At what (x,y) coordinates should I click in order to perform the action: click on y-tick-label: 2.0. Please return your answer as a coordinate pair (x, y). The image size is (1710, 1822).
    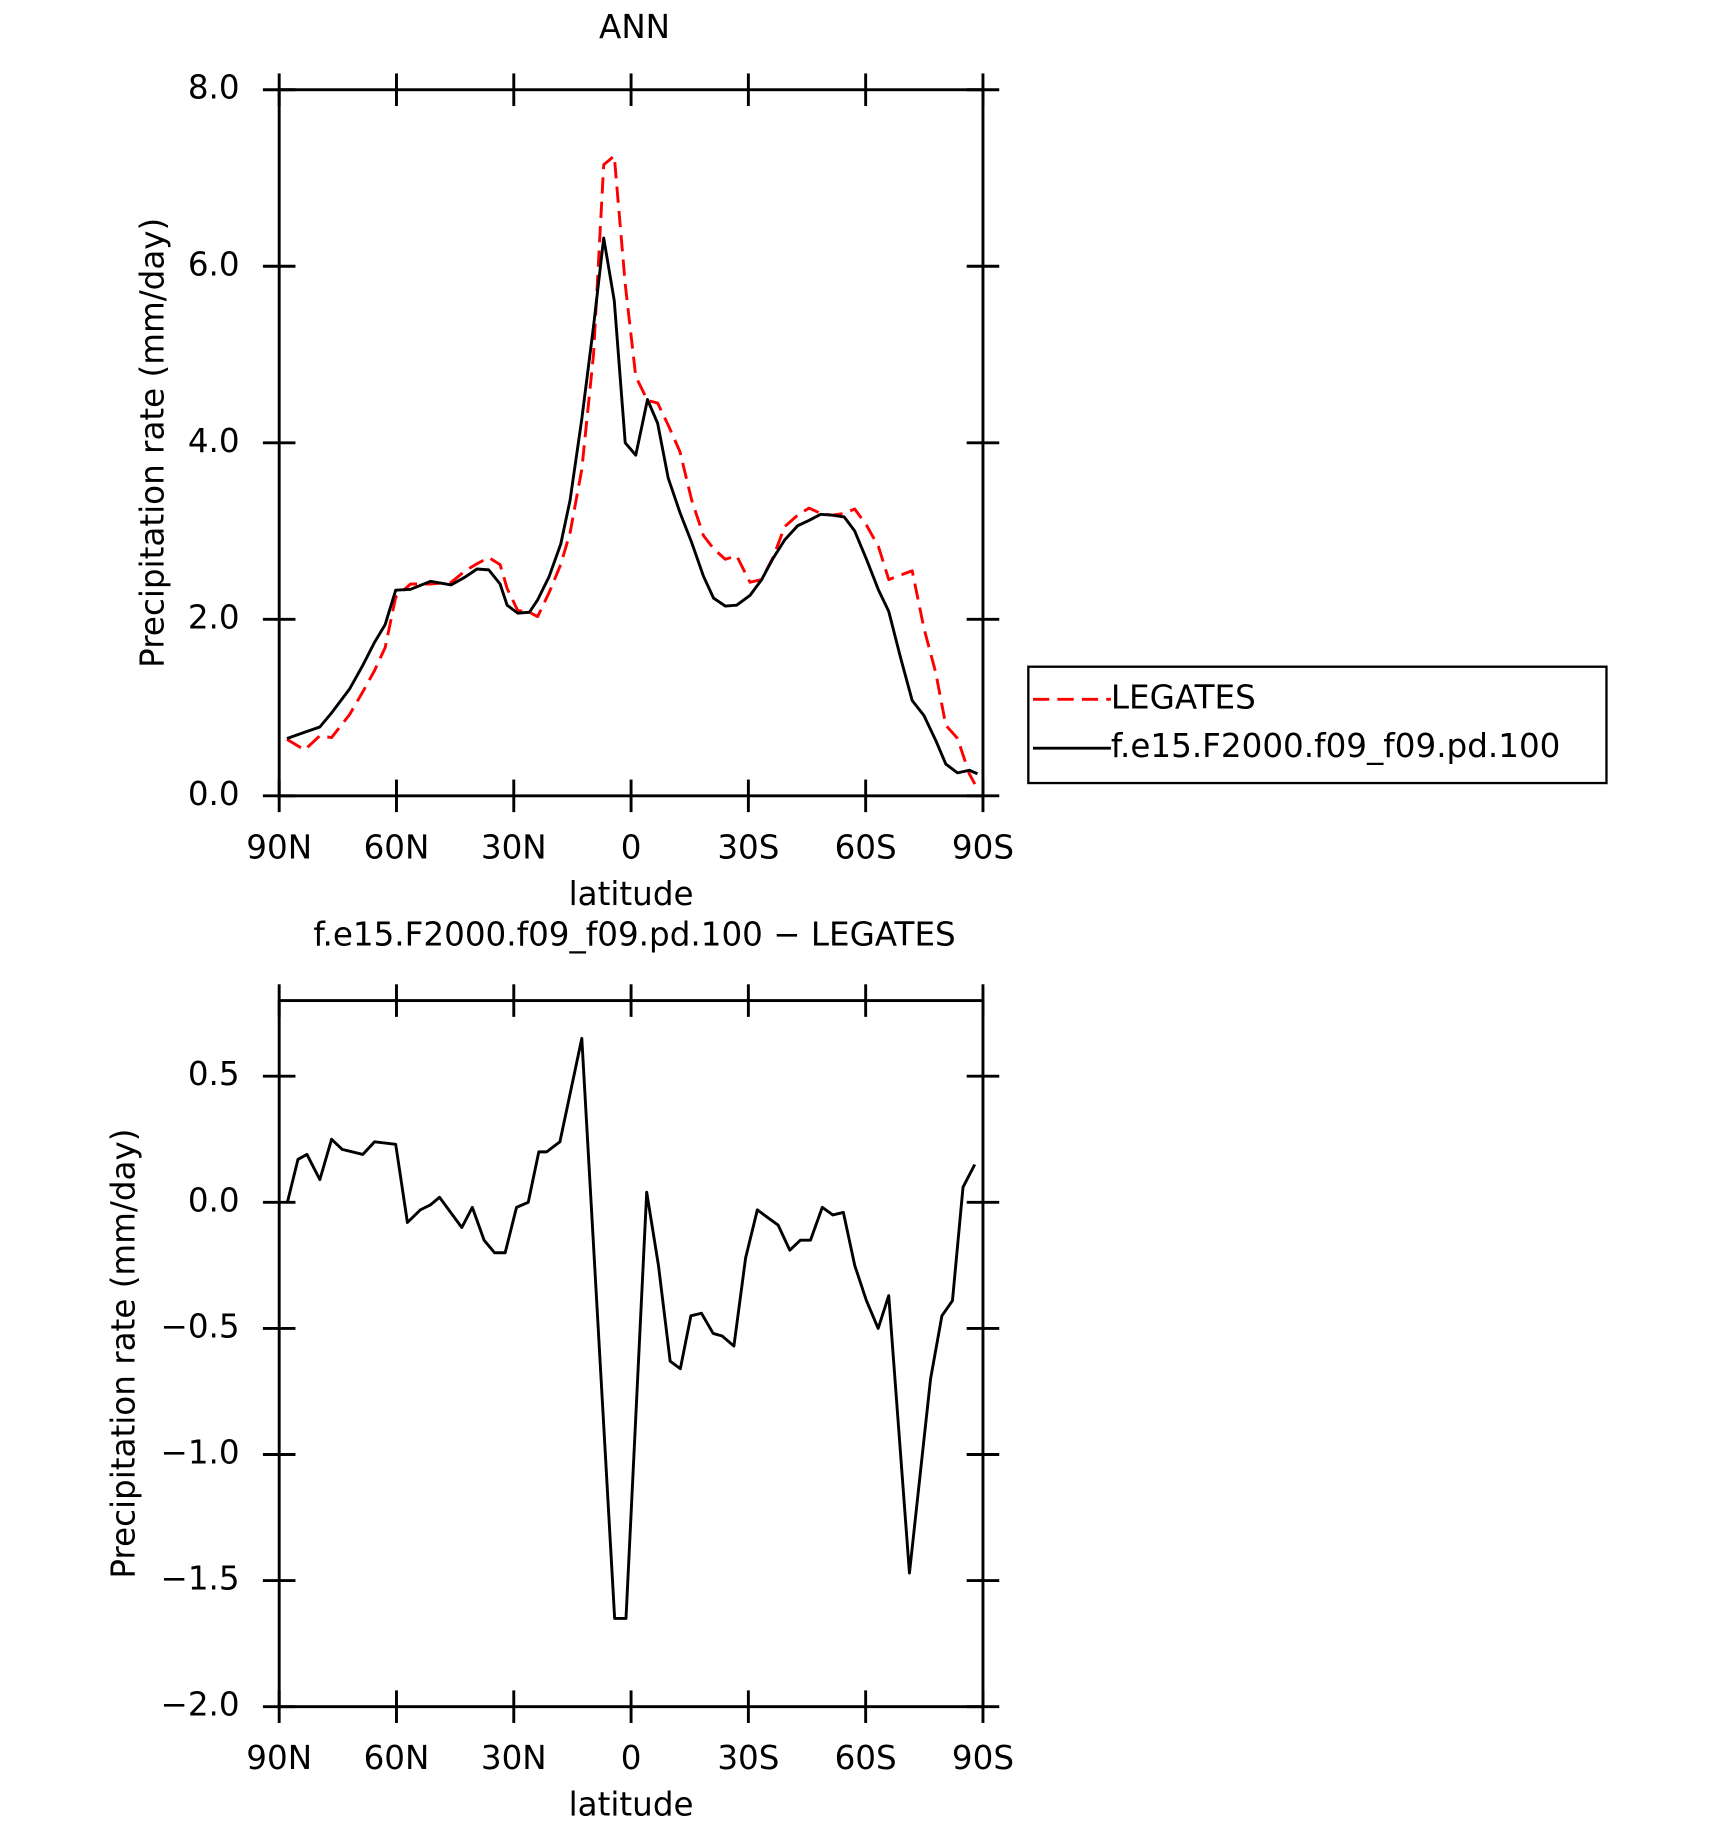
    Looking at the image, I should click on (214, 617).